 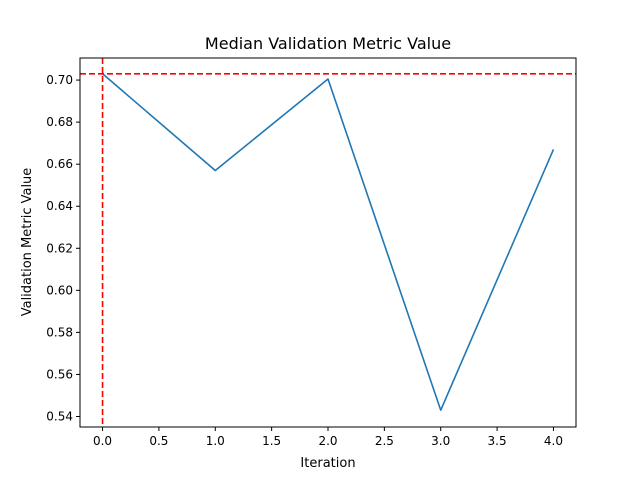 What do you see at coordinates (158, 441) in the screenshot?
I see `x-tick-label: 0.5` at bounding box center [158, 441].